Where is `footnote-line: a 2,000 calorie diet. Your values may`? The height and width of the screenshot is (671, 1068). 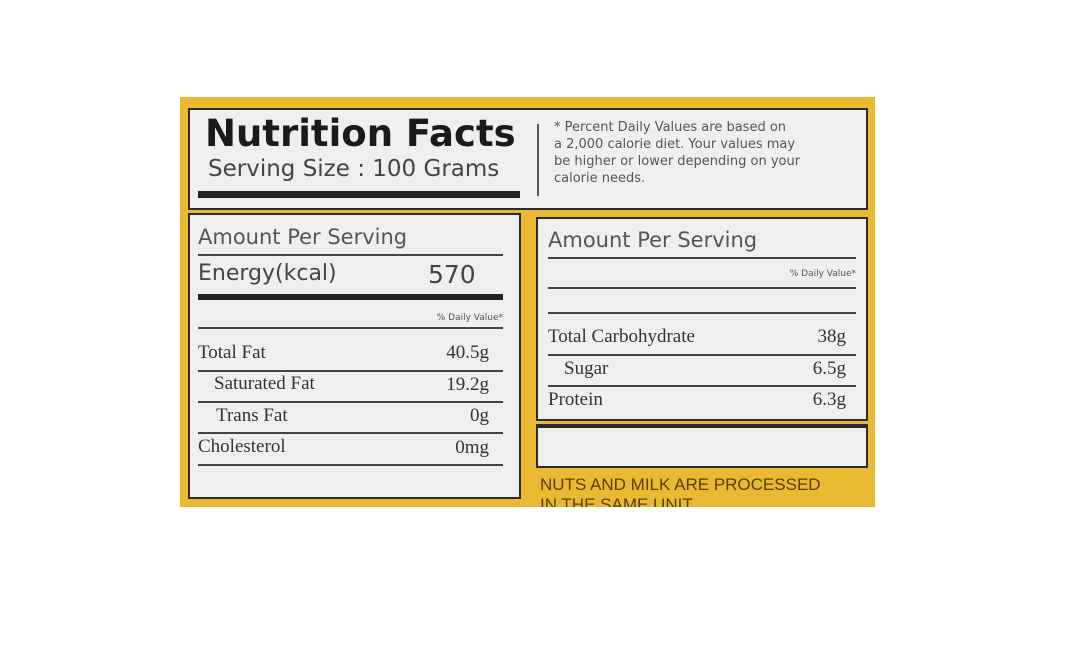 footnote-line: a 2,000 calorie diet. Your values may is located at coordinates (675, 144).